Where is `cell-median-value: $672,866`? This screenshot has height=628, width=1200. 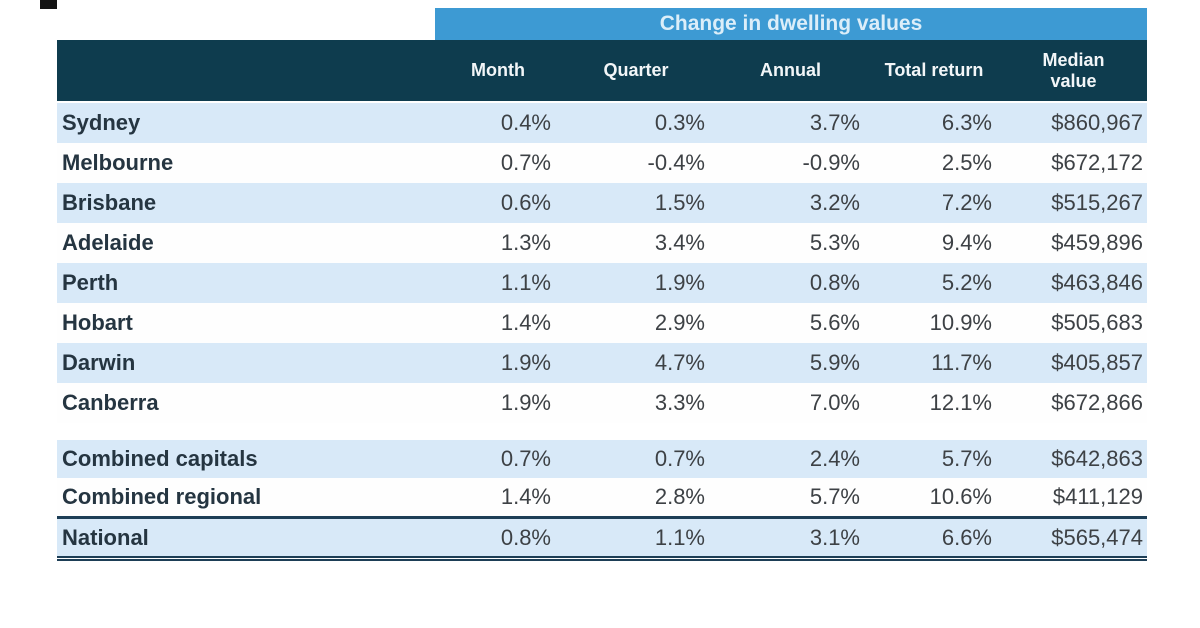
cell-median-value: $672,866 is located at coordinates (1097, 402).